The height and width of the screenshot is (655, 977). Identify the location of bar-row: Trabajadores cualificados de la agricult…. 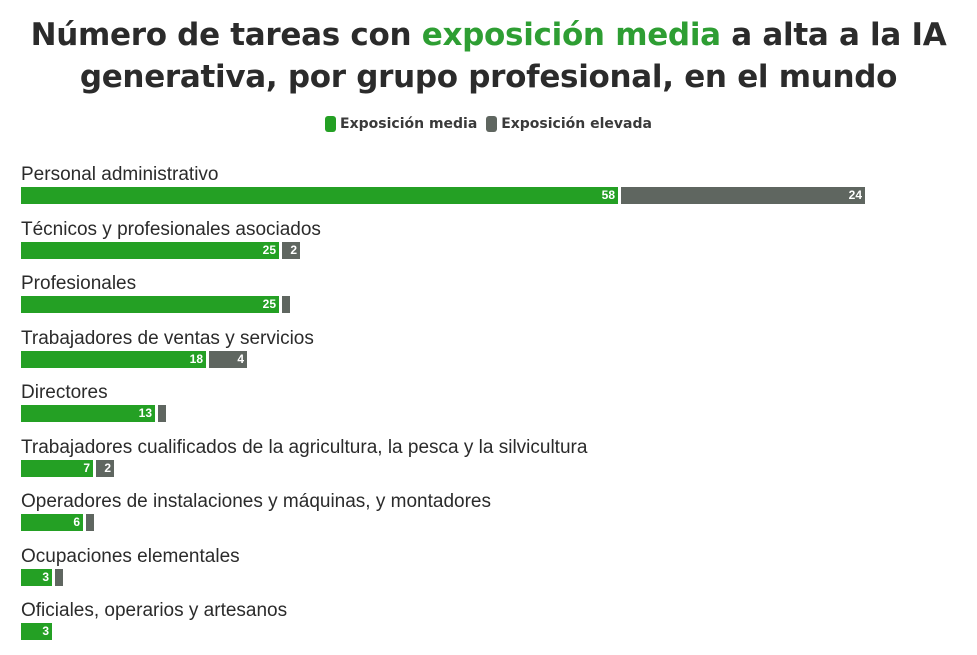
(491, 464).